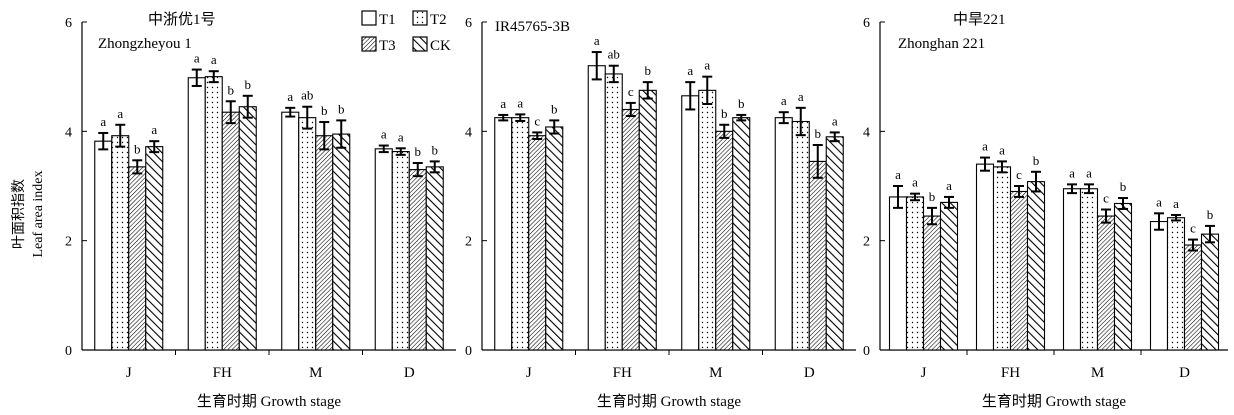 The width and height of the screenshot is (1234, 415). Describe the element at coordinates (369, 18) in the screenshot. I see `legend-swatch-t1` at that location.